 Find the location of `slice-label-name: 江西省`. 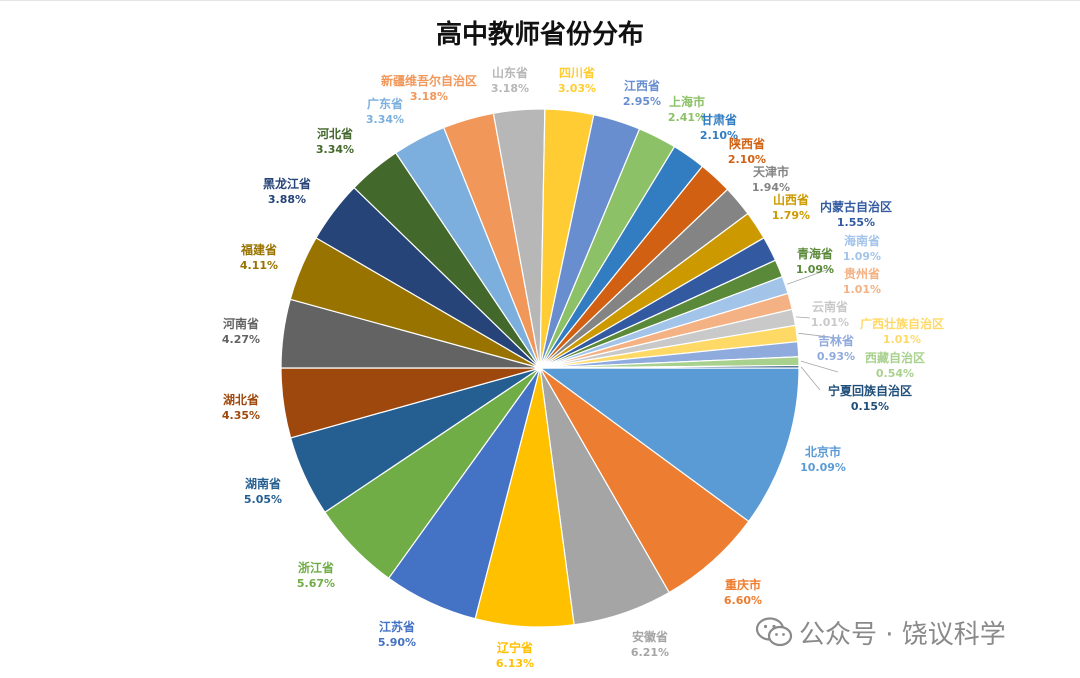

slice-label-name: 江西省 is located at coordinates (642, 85).